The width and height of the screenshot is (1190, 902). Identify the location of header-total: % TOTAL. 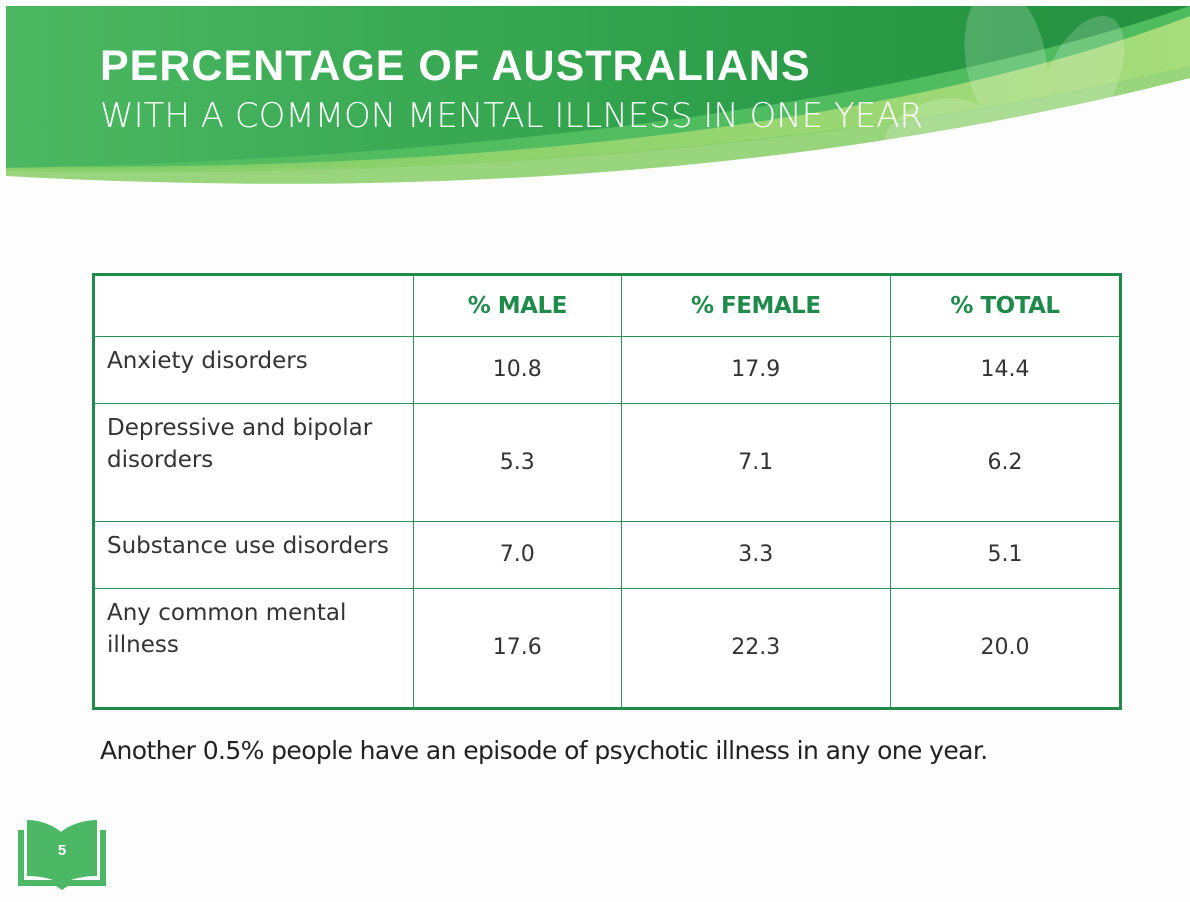
(1005, 305).